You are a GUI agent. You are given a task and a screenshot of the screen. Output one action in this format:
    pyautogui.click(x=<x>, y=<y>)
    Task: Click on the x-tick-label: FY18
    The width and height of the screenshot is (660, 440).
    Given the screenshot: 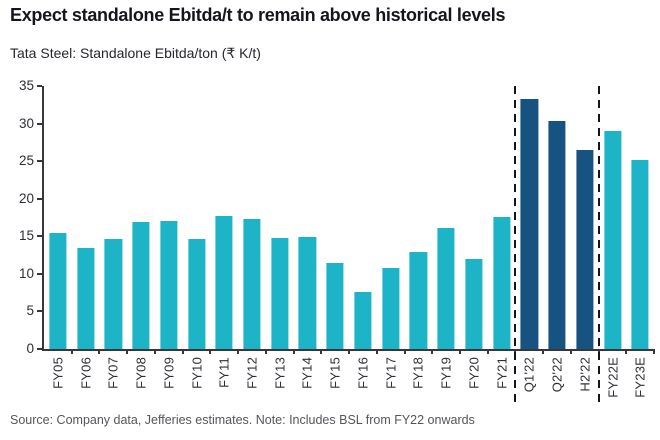 What is the action you would take?
    pyautogui.click(x=418, y=373)
    